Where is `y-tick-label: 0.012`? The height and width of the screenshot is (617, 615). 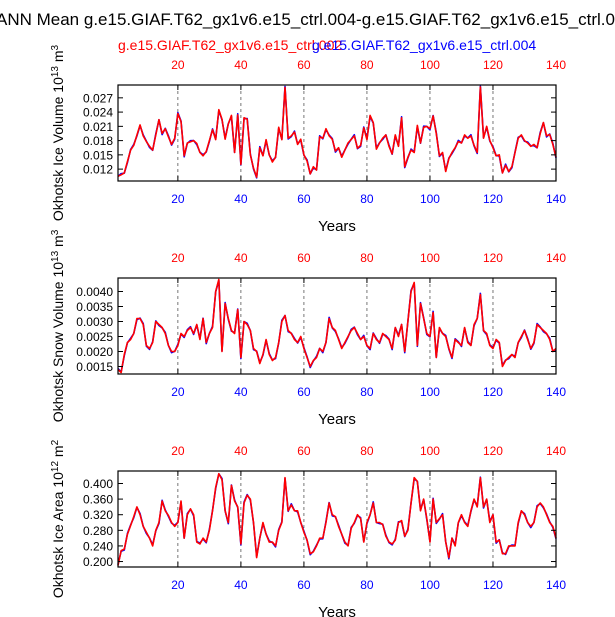 y-tick-label: 0.012 is located at coordinates (98, 170).